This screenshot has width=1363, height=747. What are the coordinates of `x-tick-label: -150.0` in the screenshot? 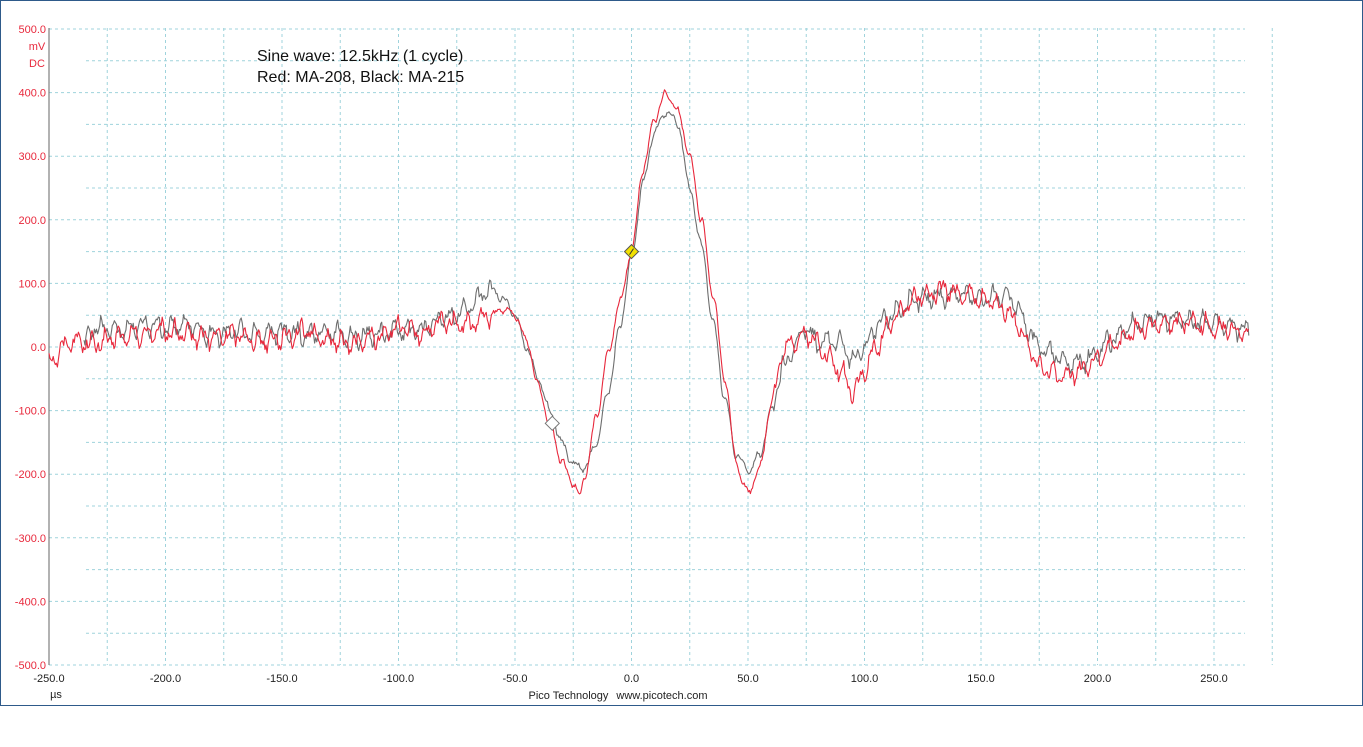 It's located at (281, 679).